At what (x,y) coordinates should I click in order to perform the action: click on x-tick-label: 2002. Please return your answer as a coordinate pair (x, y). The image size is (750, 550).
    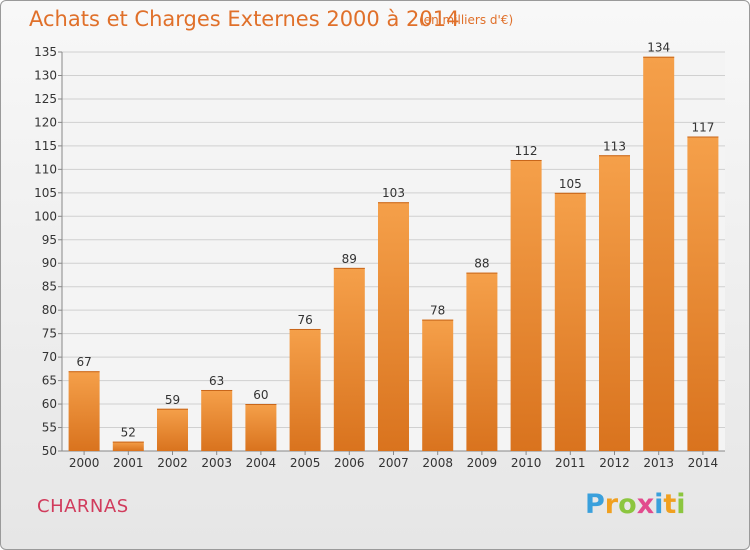
    Looking at the image, I should click on (172, 463).